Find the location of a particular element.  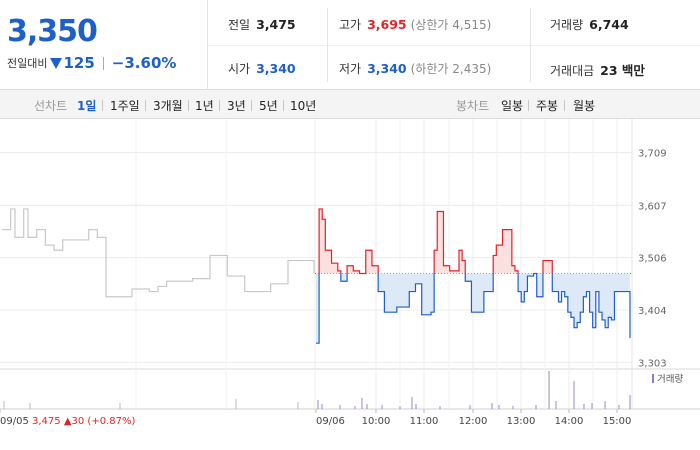

divider is located at coordinates (103, 63).